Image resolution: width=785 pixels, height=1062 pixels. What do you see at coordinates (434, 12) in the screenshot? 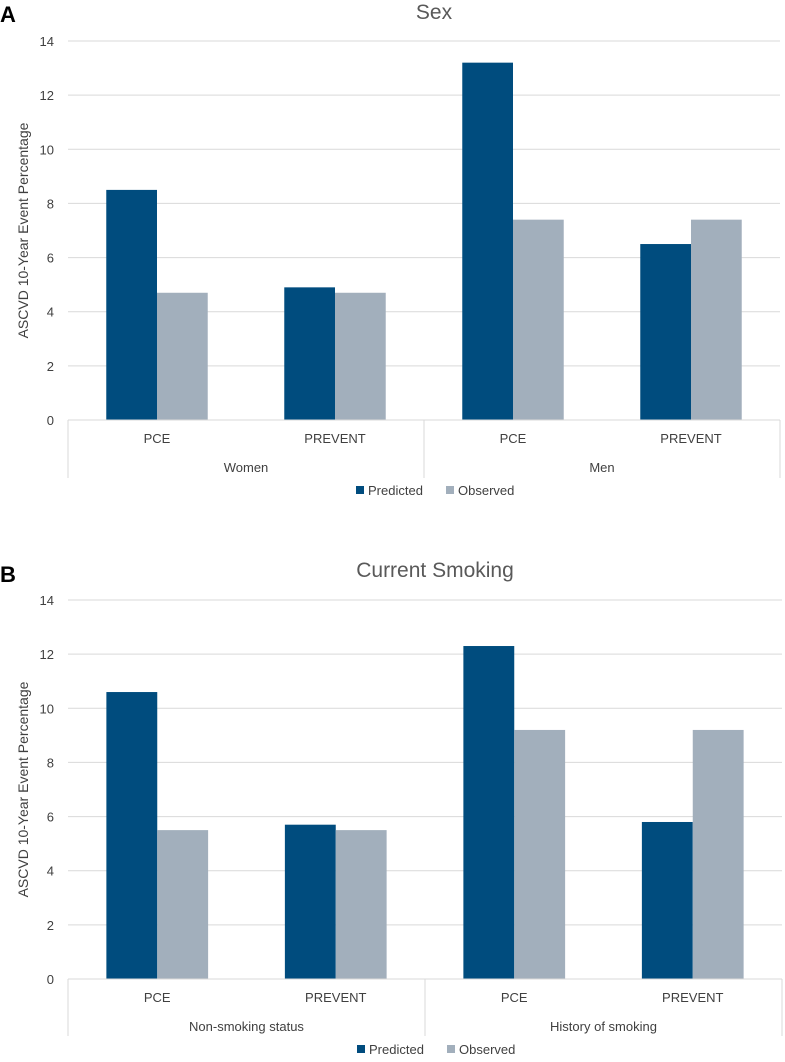
I see `chart-title: Sex` at bounding box center [434, 12].